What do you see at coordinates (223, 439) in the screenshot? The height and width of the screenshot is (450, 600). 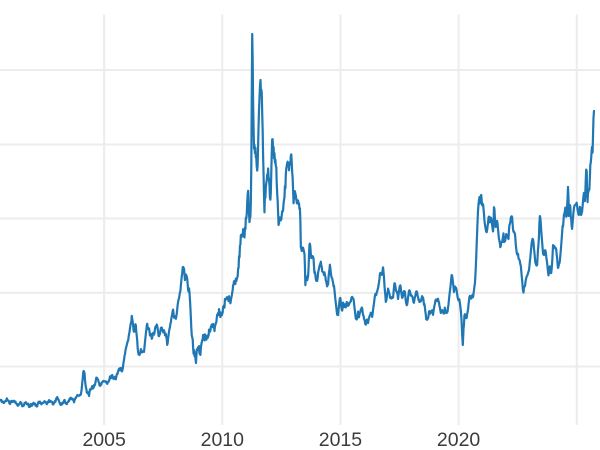 I see `x-tick-label-2010: 2010` at bounding box center [223, 439].